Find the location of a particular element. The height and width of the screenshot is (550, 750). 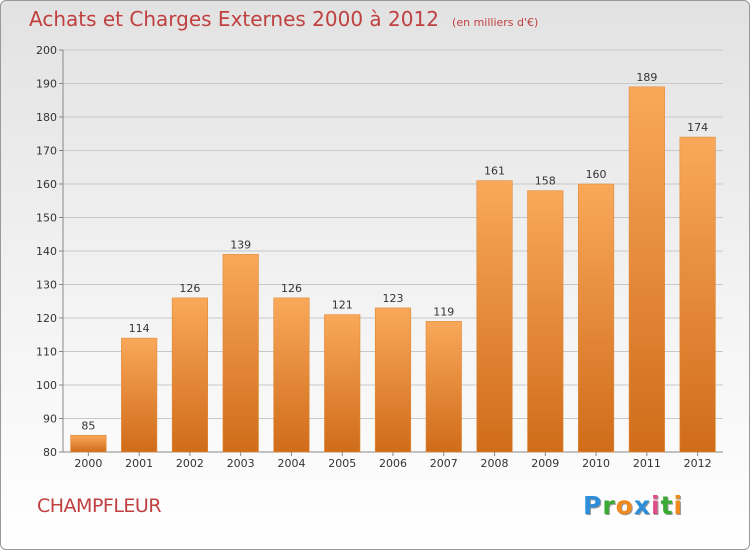

y-tick-label: 180 is located at coordinates (46, 117).